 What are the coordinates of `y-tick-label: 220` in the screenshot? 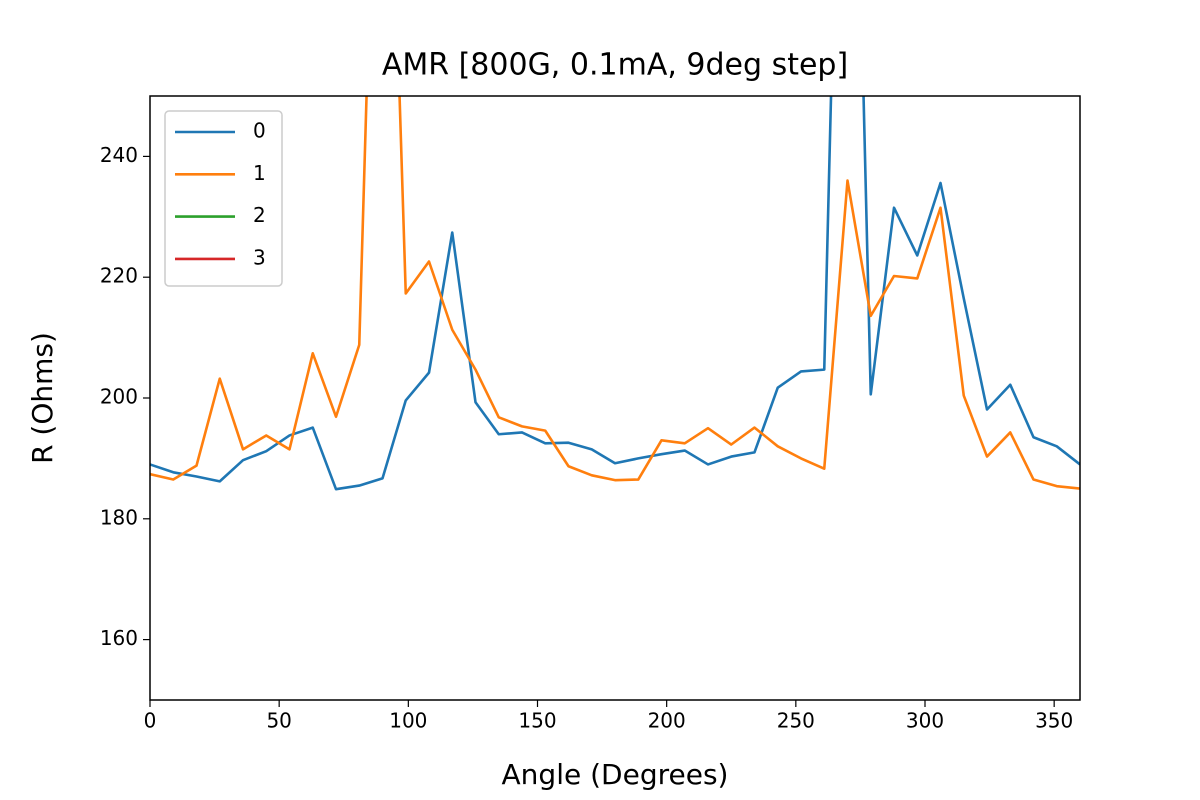 It's located at (119, 276).